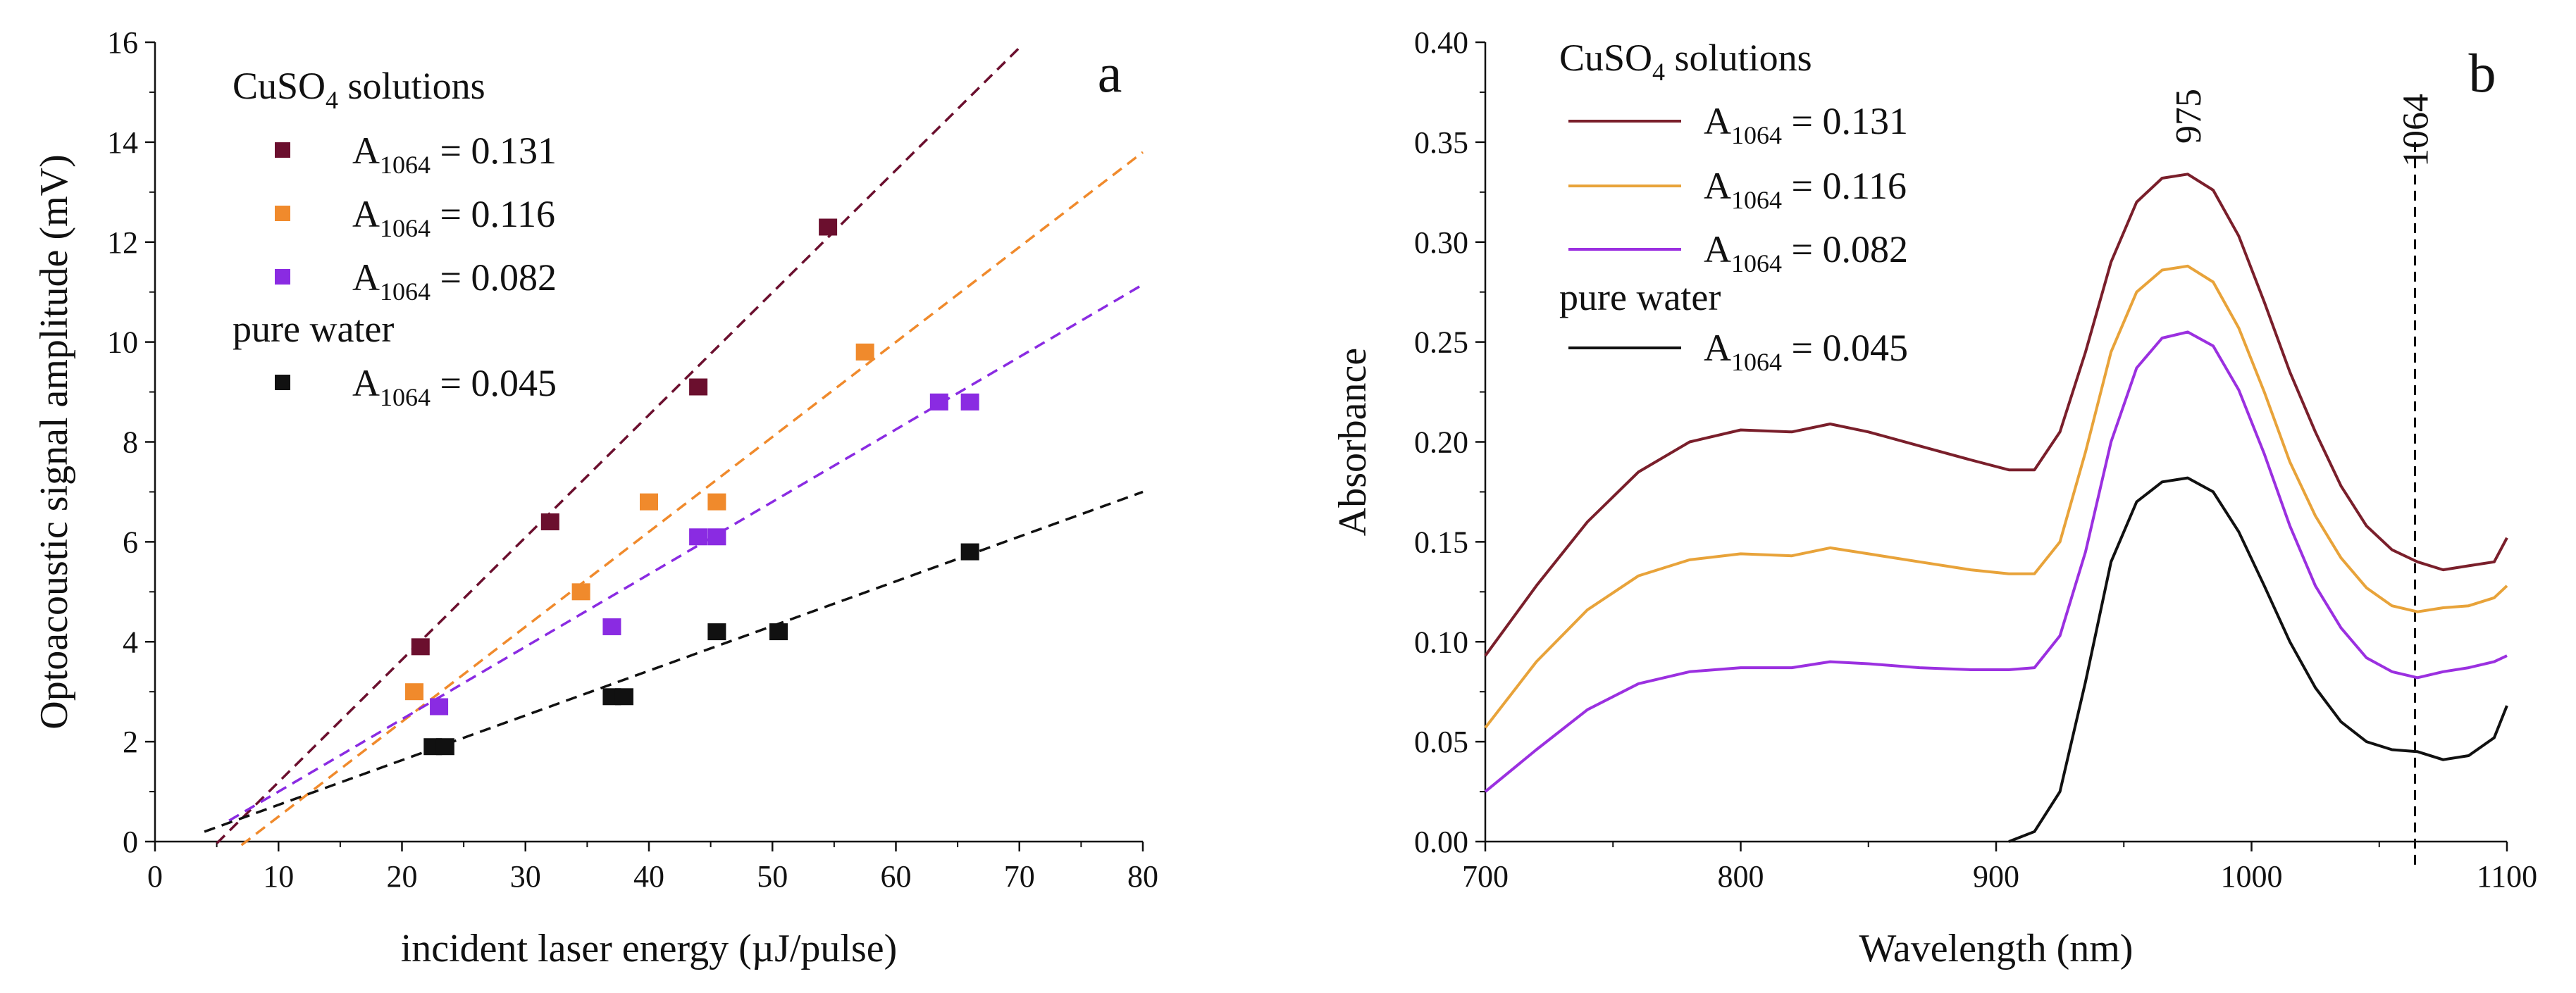 The image size is (2576, 993). I want to click on y-tick-label: 0.40, so click(1441, 42).